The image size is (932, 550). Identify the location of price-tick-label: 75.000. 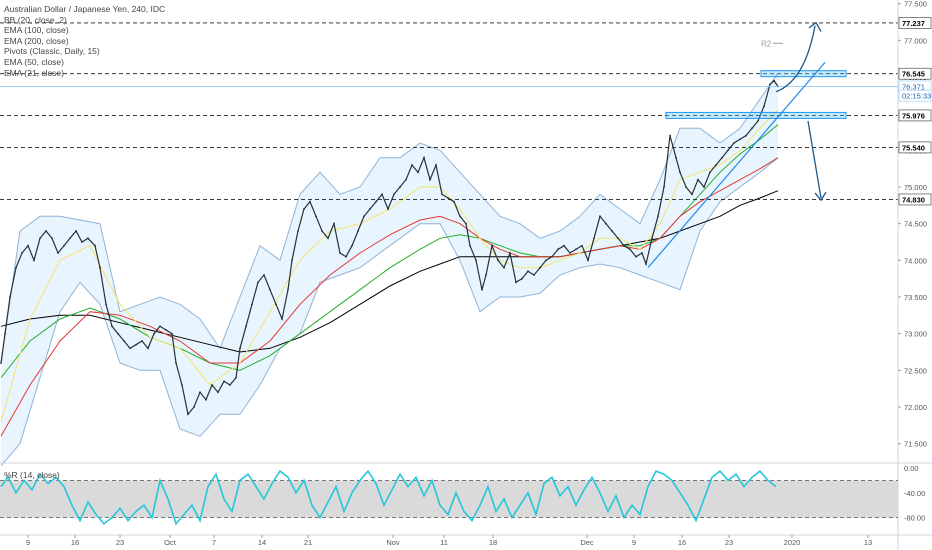
(915, 187).